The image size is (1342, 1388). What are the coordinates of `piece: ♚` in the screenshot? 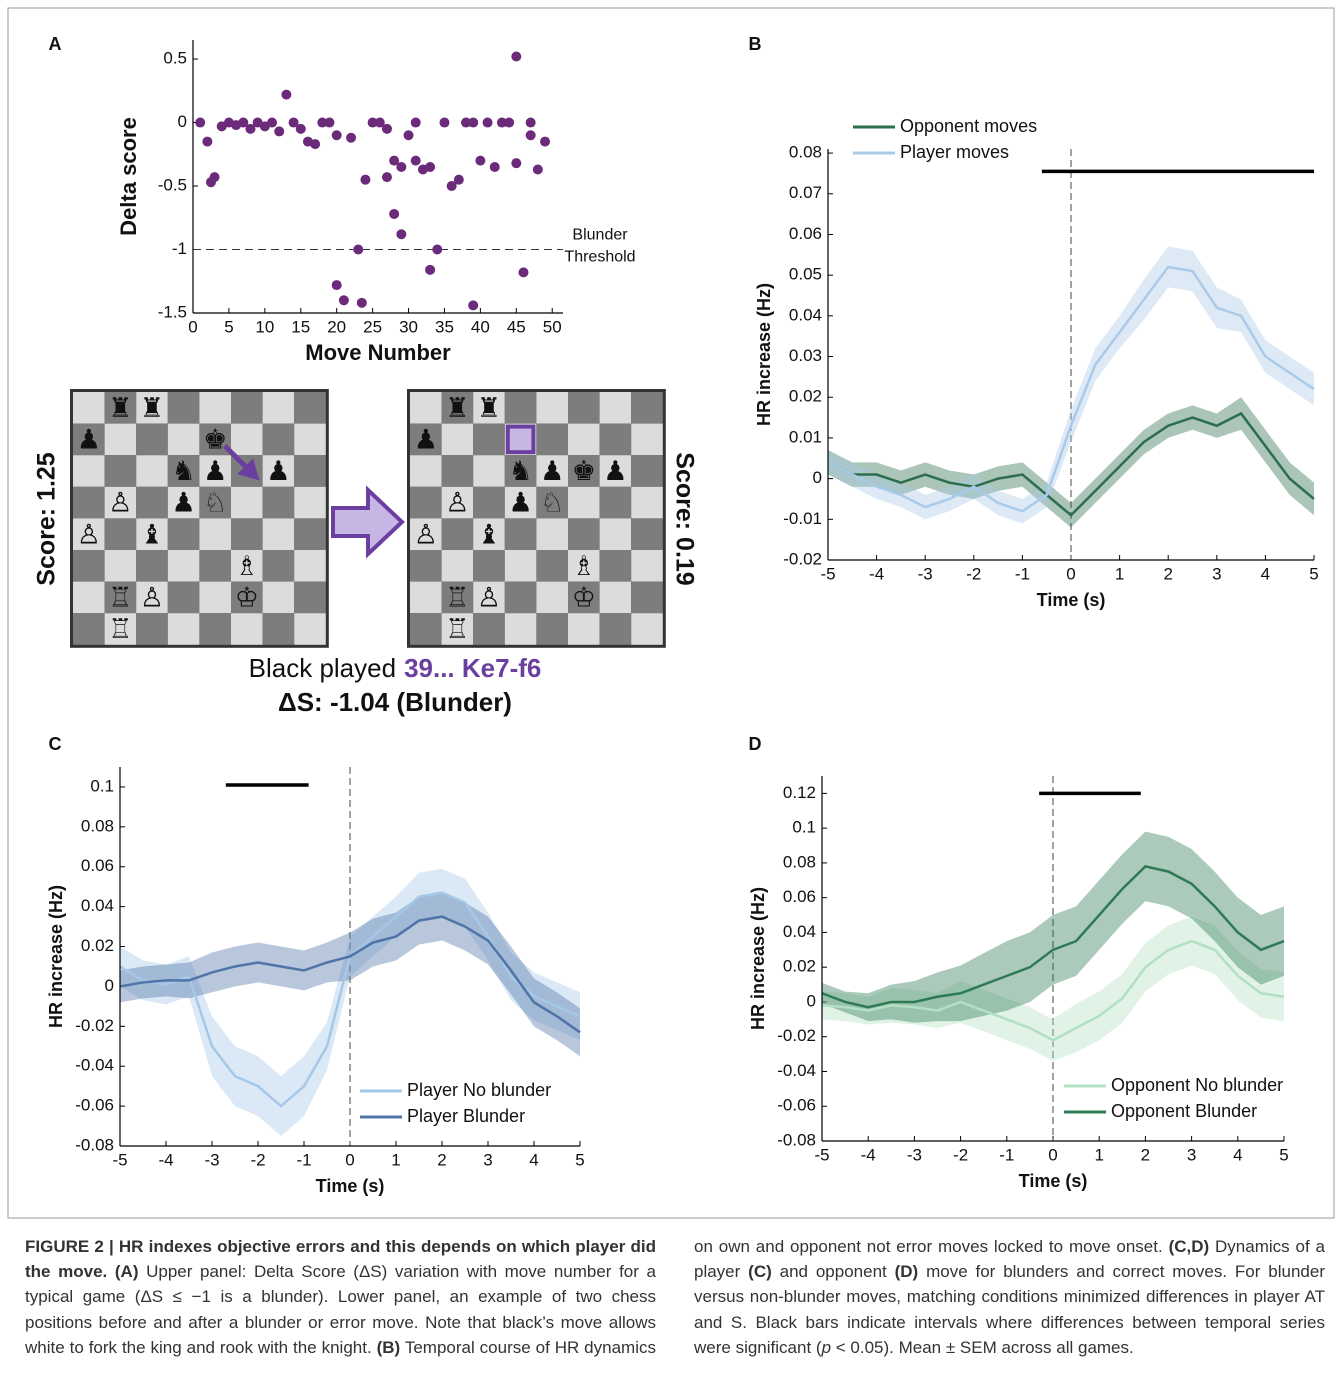 It's located at (215, 439).